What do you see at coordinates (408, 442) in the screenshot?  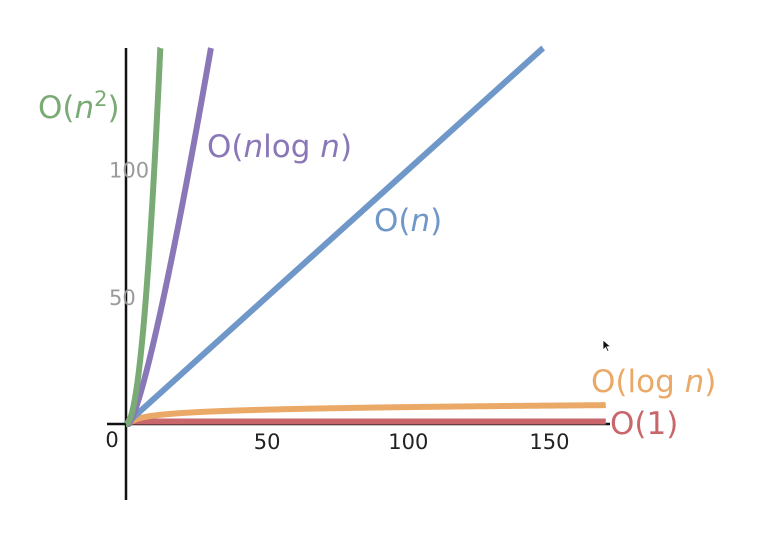 I see `x-tick-label: 100` at bounding box center [408, 442].